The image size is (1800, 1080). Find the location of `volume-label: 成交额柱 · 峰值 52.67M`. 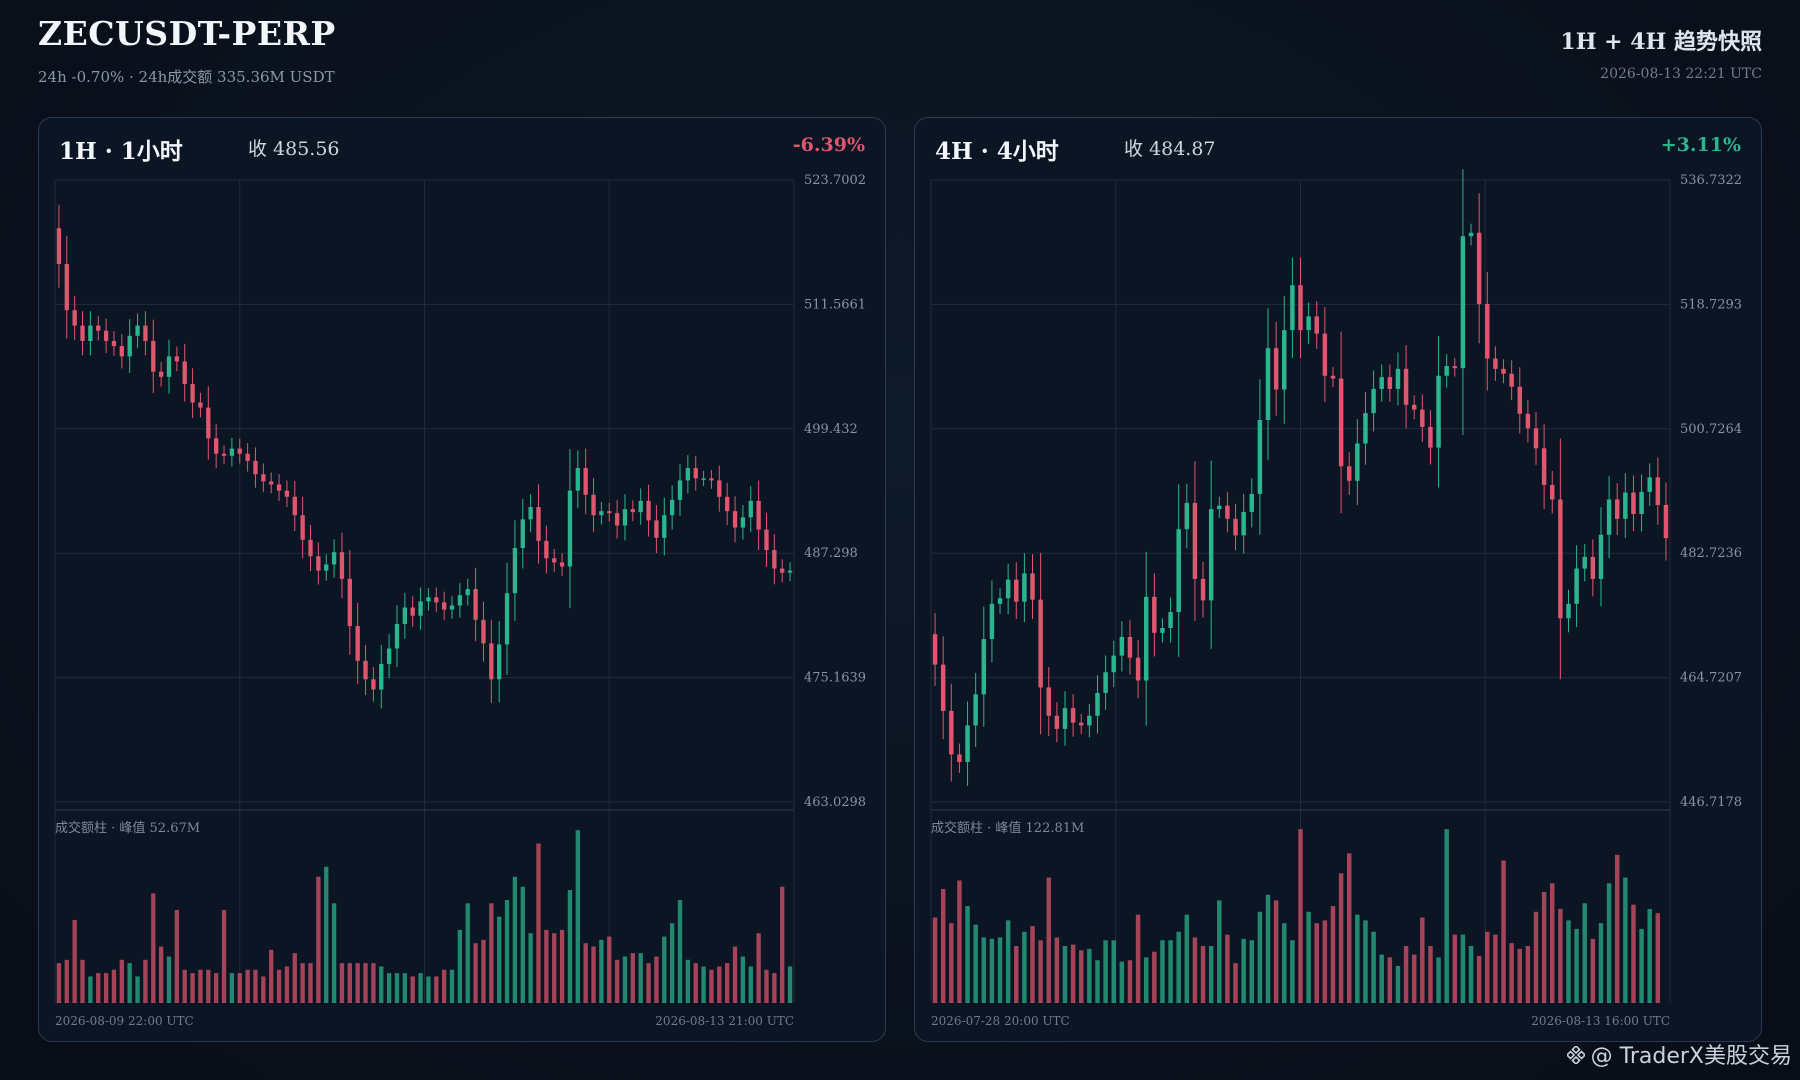

volume-label: 成交额柱 · 峰值 52.67M is located at coordinates (127, 828).